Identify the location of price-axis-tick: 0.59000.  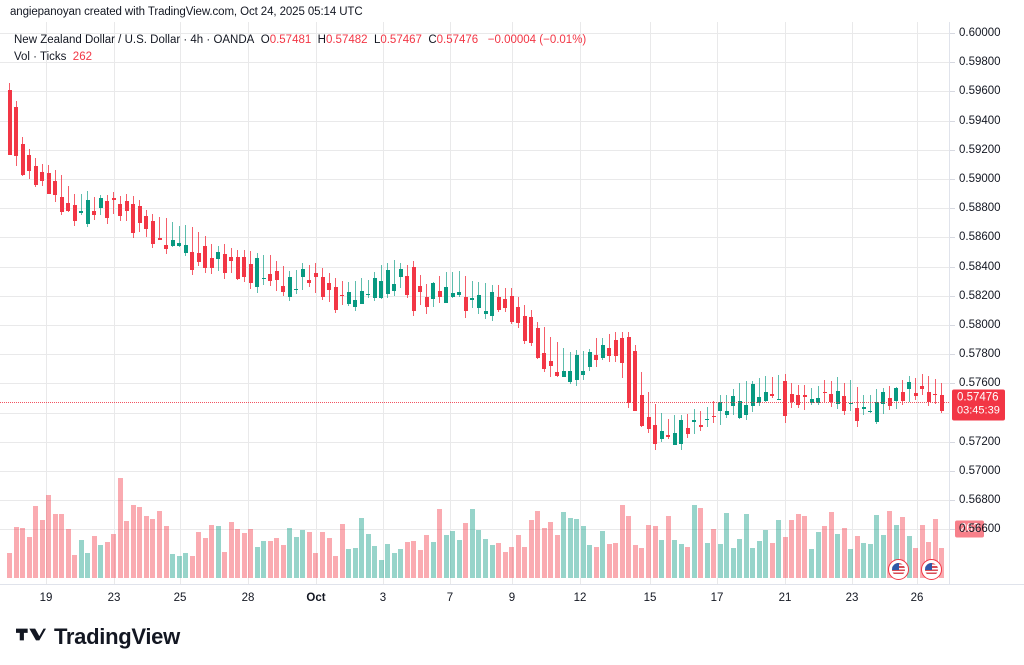
(980, 179).